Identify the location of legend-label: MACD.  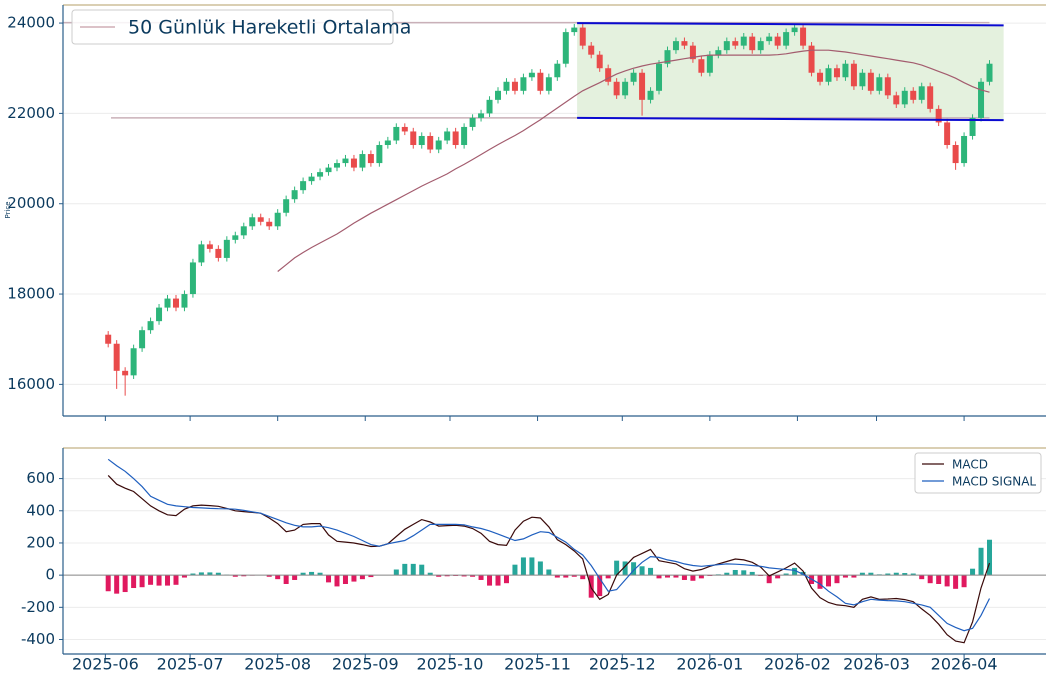
(970, 465).